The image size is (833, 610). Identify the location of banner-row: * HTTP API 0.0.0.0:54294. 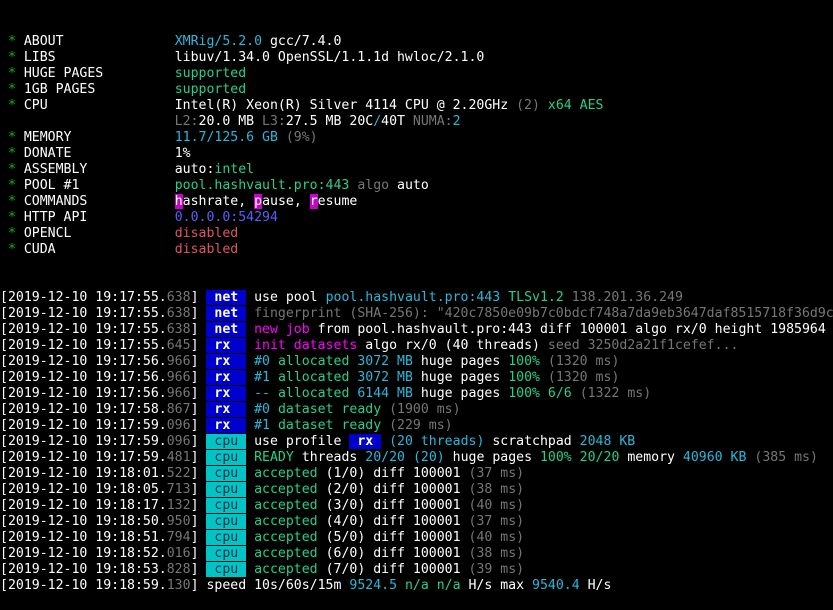
(416, 218).